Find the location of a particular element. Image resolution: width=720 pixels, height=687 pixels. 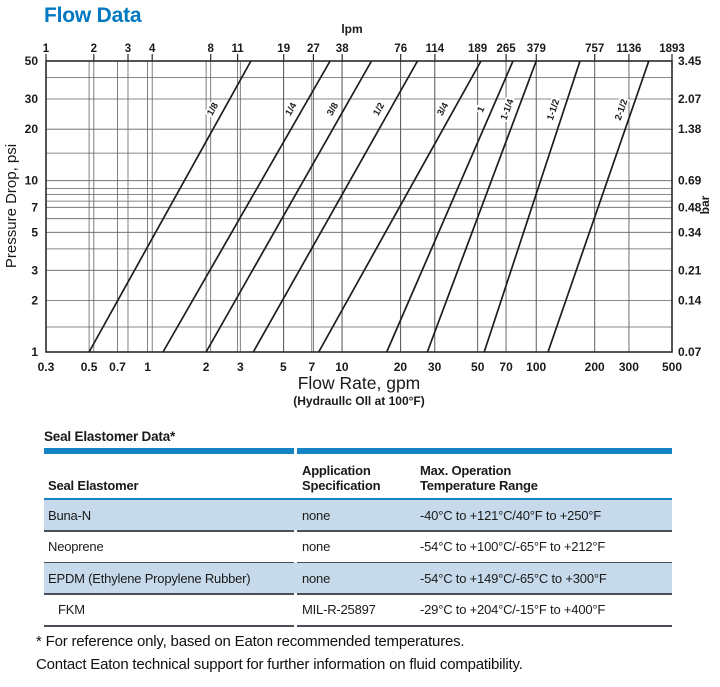

cell-spec: MIL-R-25897 is located at coordinates (339, 609).